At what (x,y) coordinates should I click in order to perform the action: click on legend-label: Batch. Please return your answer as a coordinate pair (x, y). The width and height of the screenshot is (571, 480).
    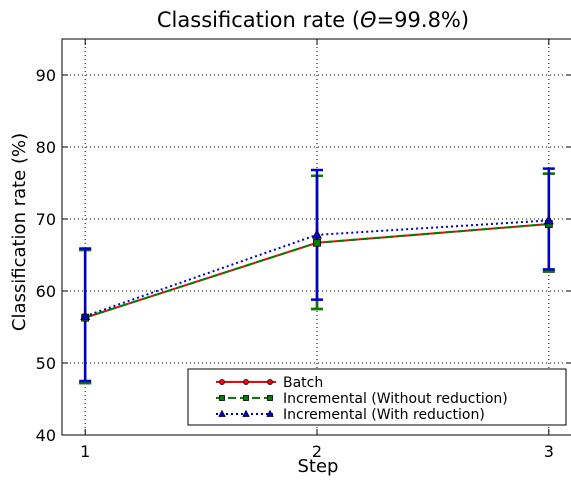
    Looking at the image, I should click on (303, 383).